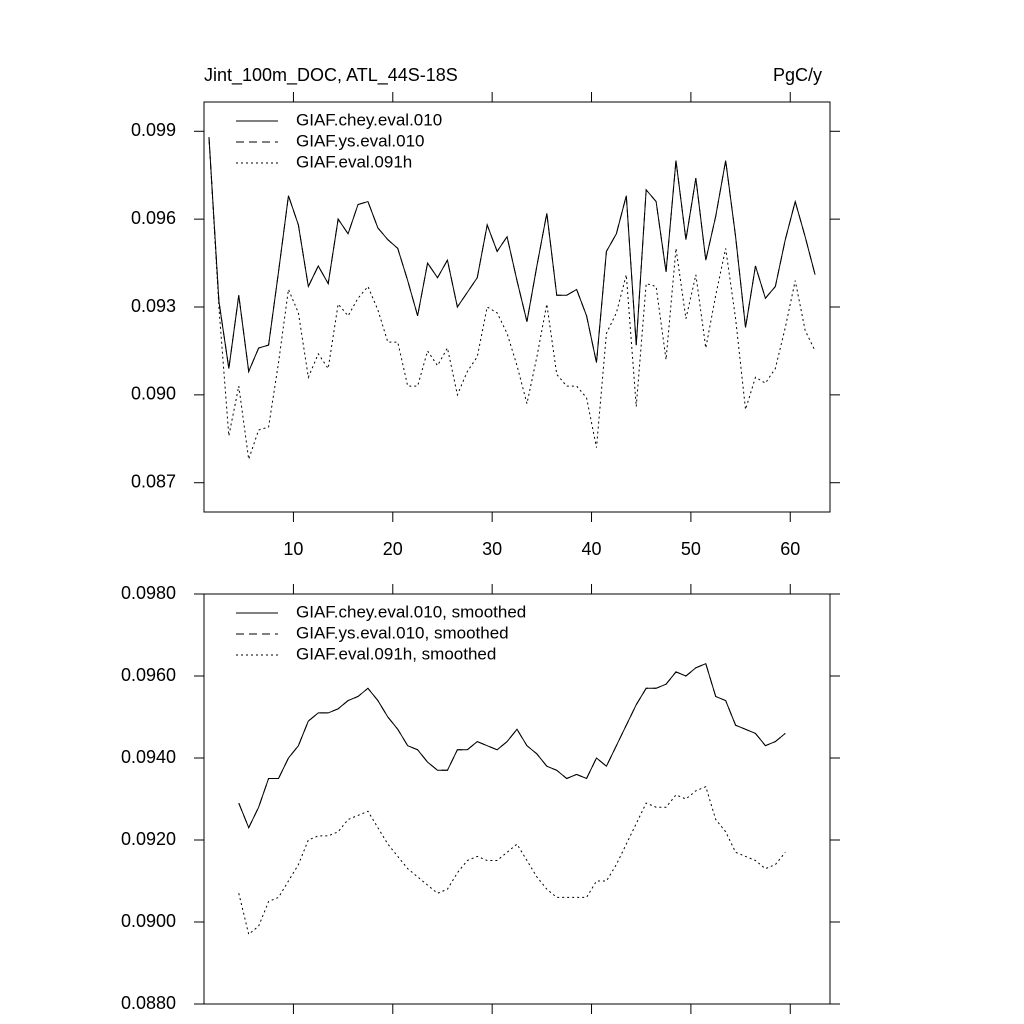  Describe the element at coordinates (492, 549) in the screenshot. I see `x-tick-label: 30` at that location.